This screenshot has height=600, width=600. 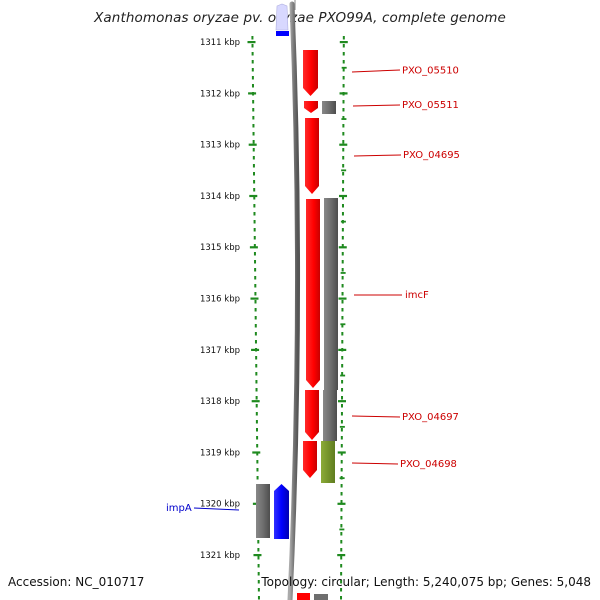 What do you see at coordinates (430, 105) in the screenshot?
I see `label-PXO_05511: PXO_05511` at bounding box center [430, 105].